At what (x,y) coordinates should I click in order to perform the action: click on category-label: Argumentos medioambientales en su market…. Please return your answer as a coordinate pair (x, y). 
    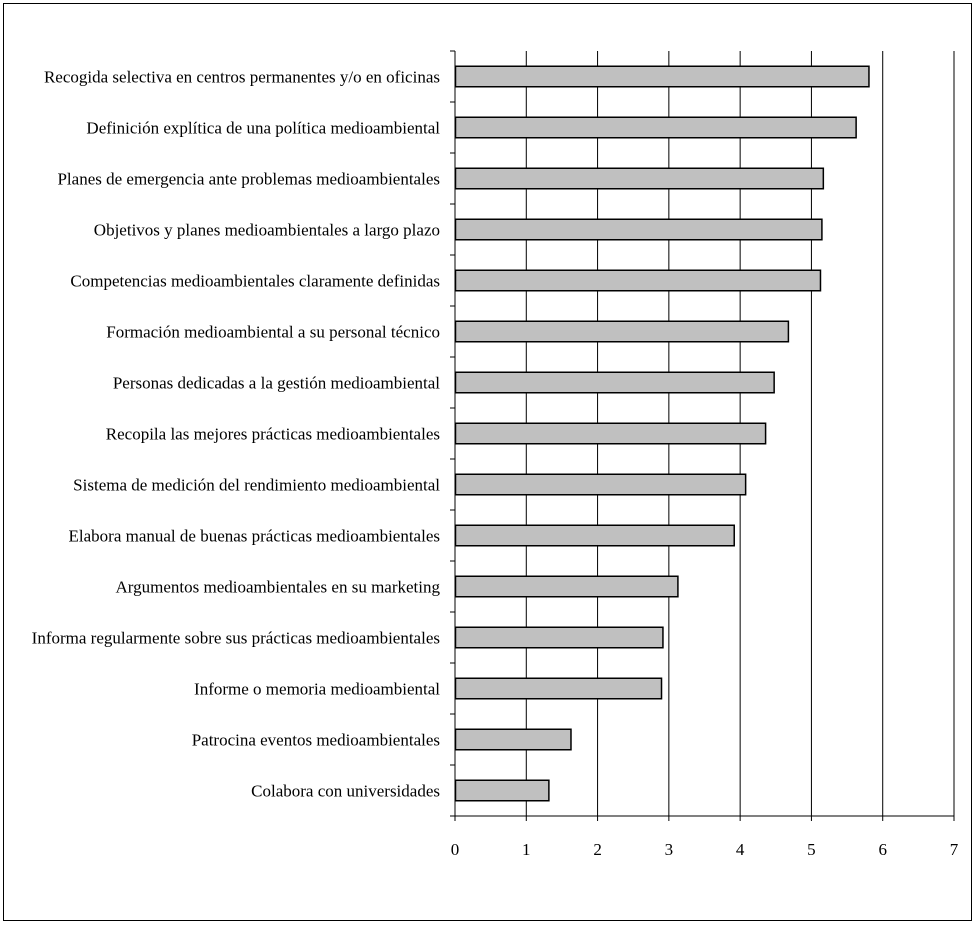
    Looking at the image, I should click on (277, 587).